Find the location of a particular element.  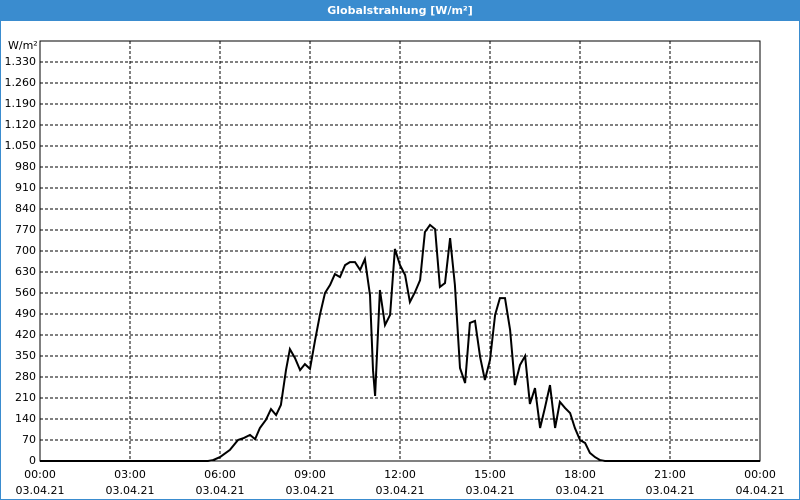

y-tick-label: 770 is located at coordinates (25, 229).